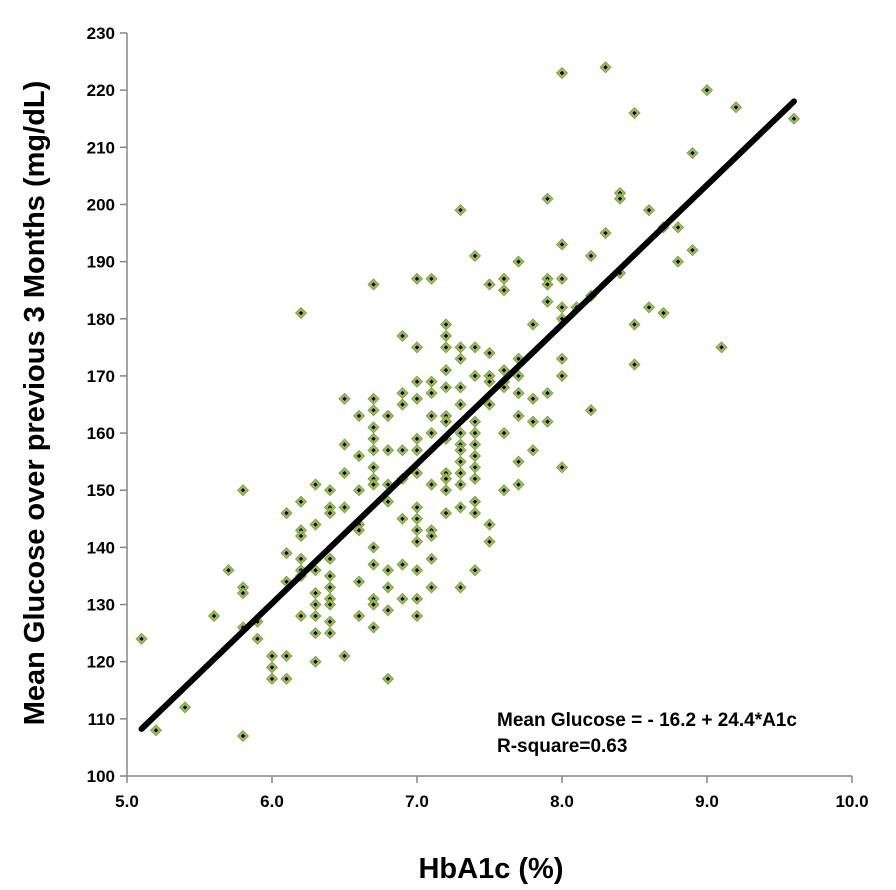  What do you see at coordinates (127, 801) in the screenshot?
I see `x-tick-label: 5.0` at bounding box center [127, 801].